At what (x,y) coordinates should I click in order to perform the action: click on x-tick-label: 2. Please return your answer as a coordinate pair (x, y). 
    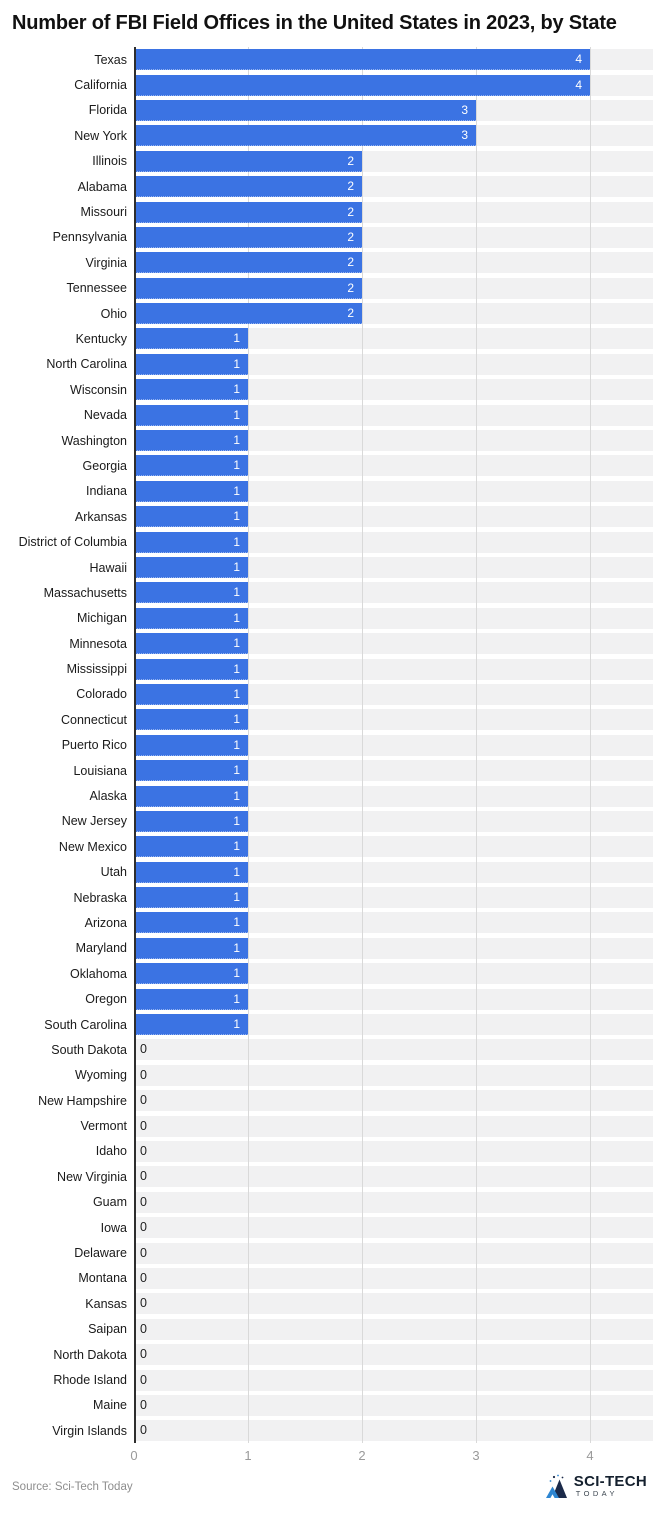
    Looking at the image, I should click on (362, 1456).